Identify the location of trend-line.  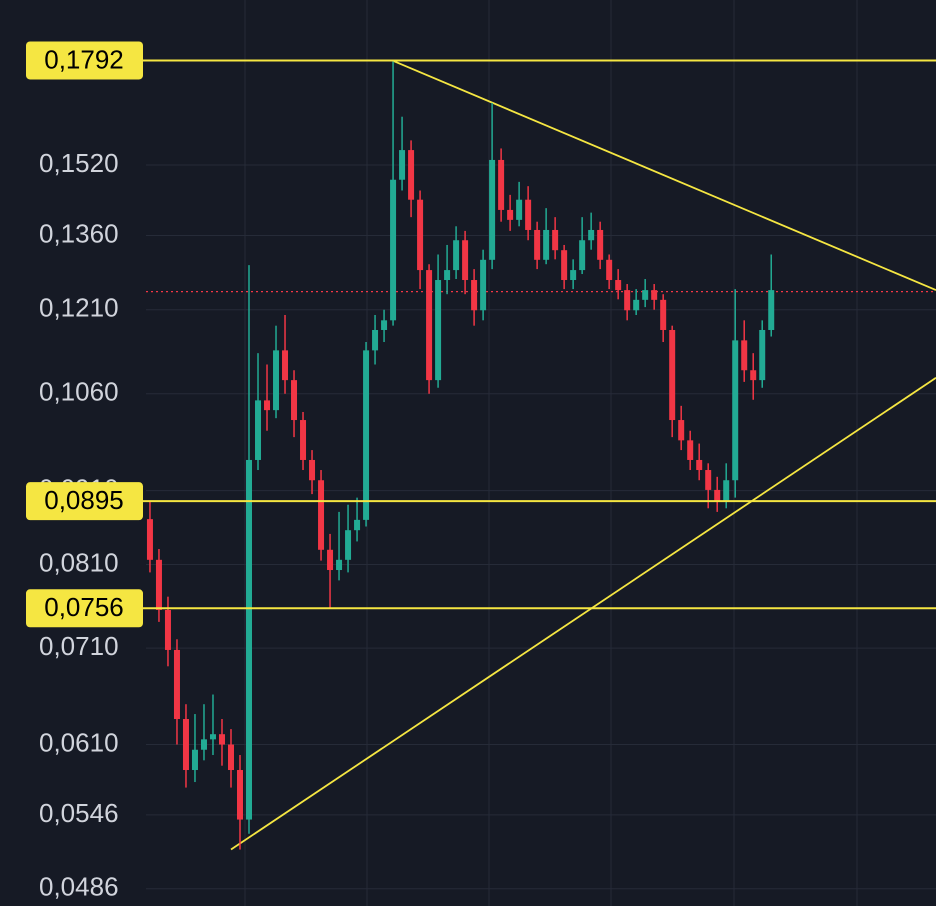
(663, 175).